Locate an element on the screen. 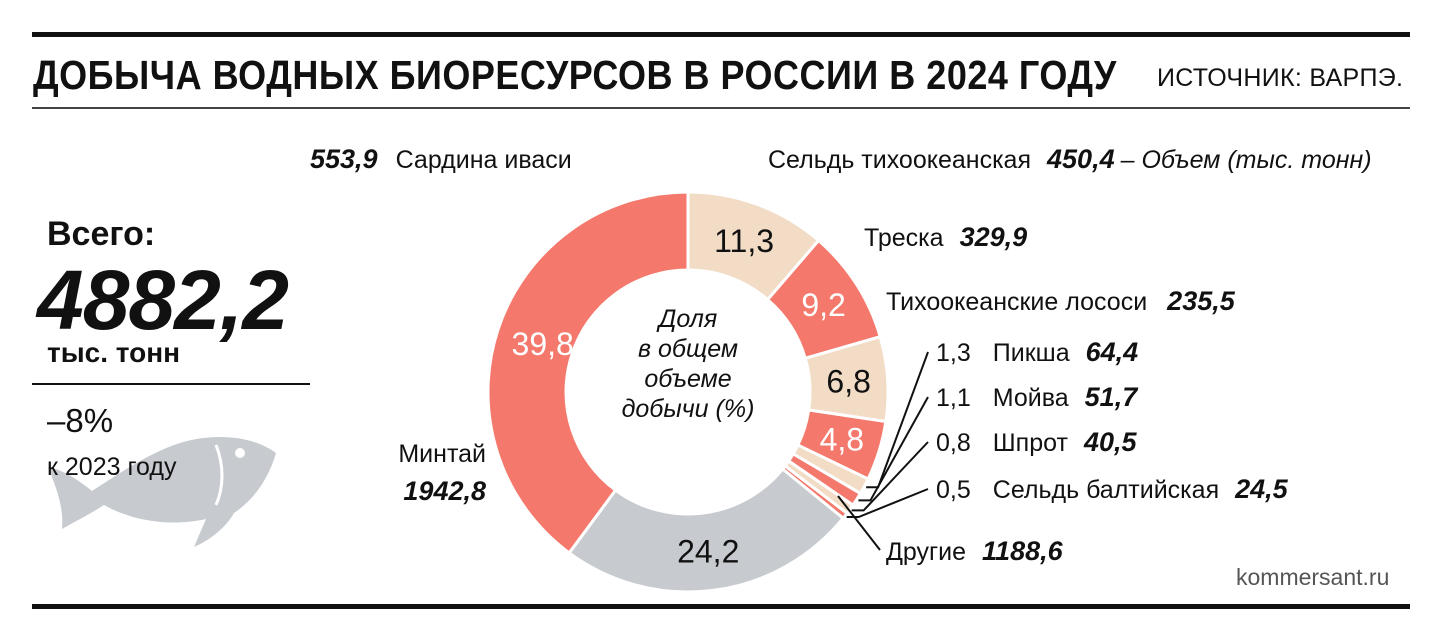 The width and height of the screenshot is (1440, 642). leader-line-мойва is located at coordinates (893, 449).